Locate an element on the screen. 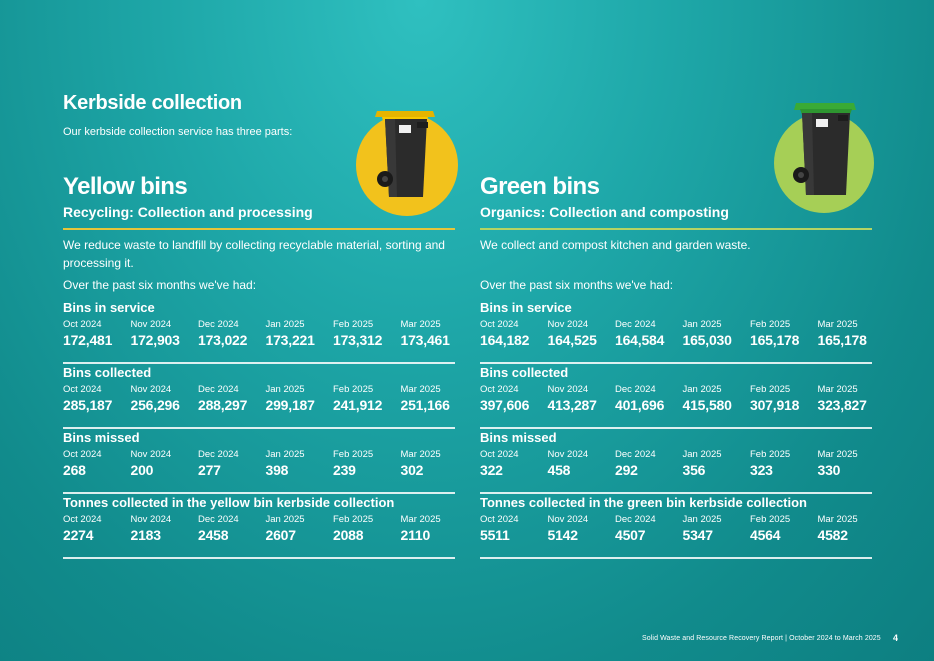 The width and height of the screenshot is (934, 661). month-cell: Jan 2025 415,580 is located at coordinates (717, 397).